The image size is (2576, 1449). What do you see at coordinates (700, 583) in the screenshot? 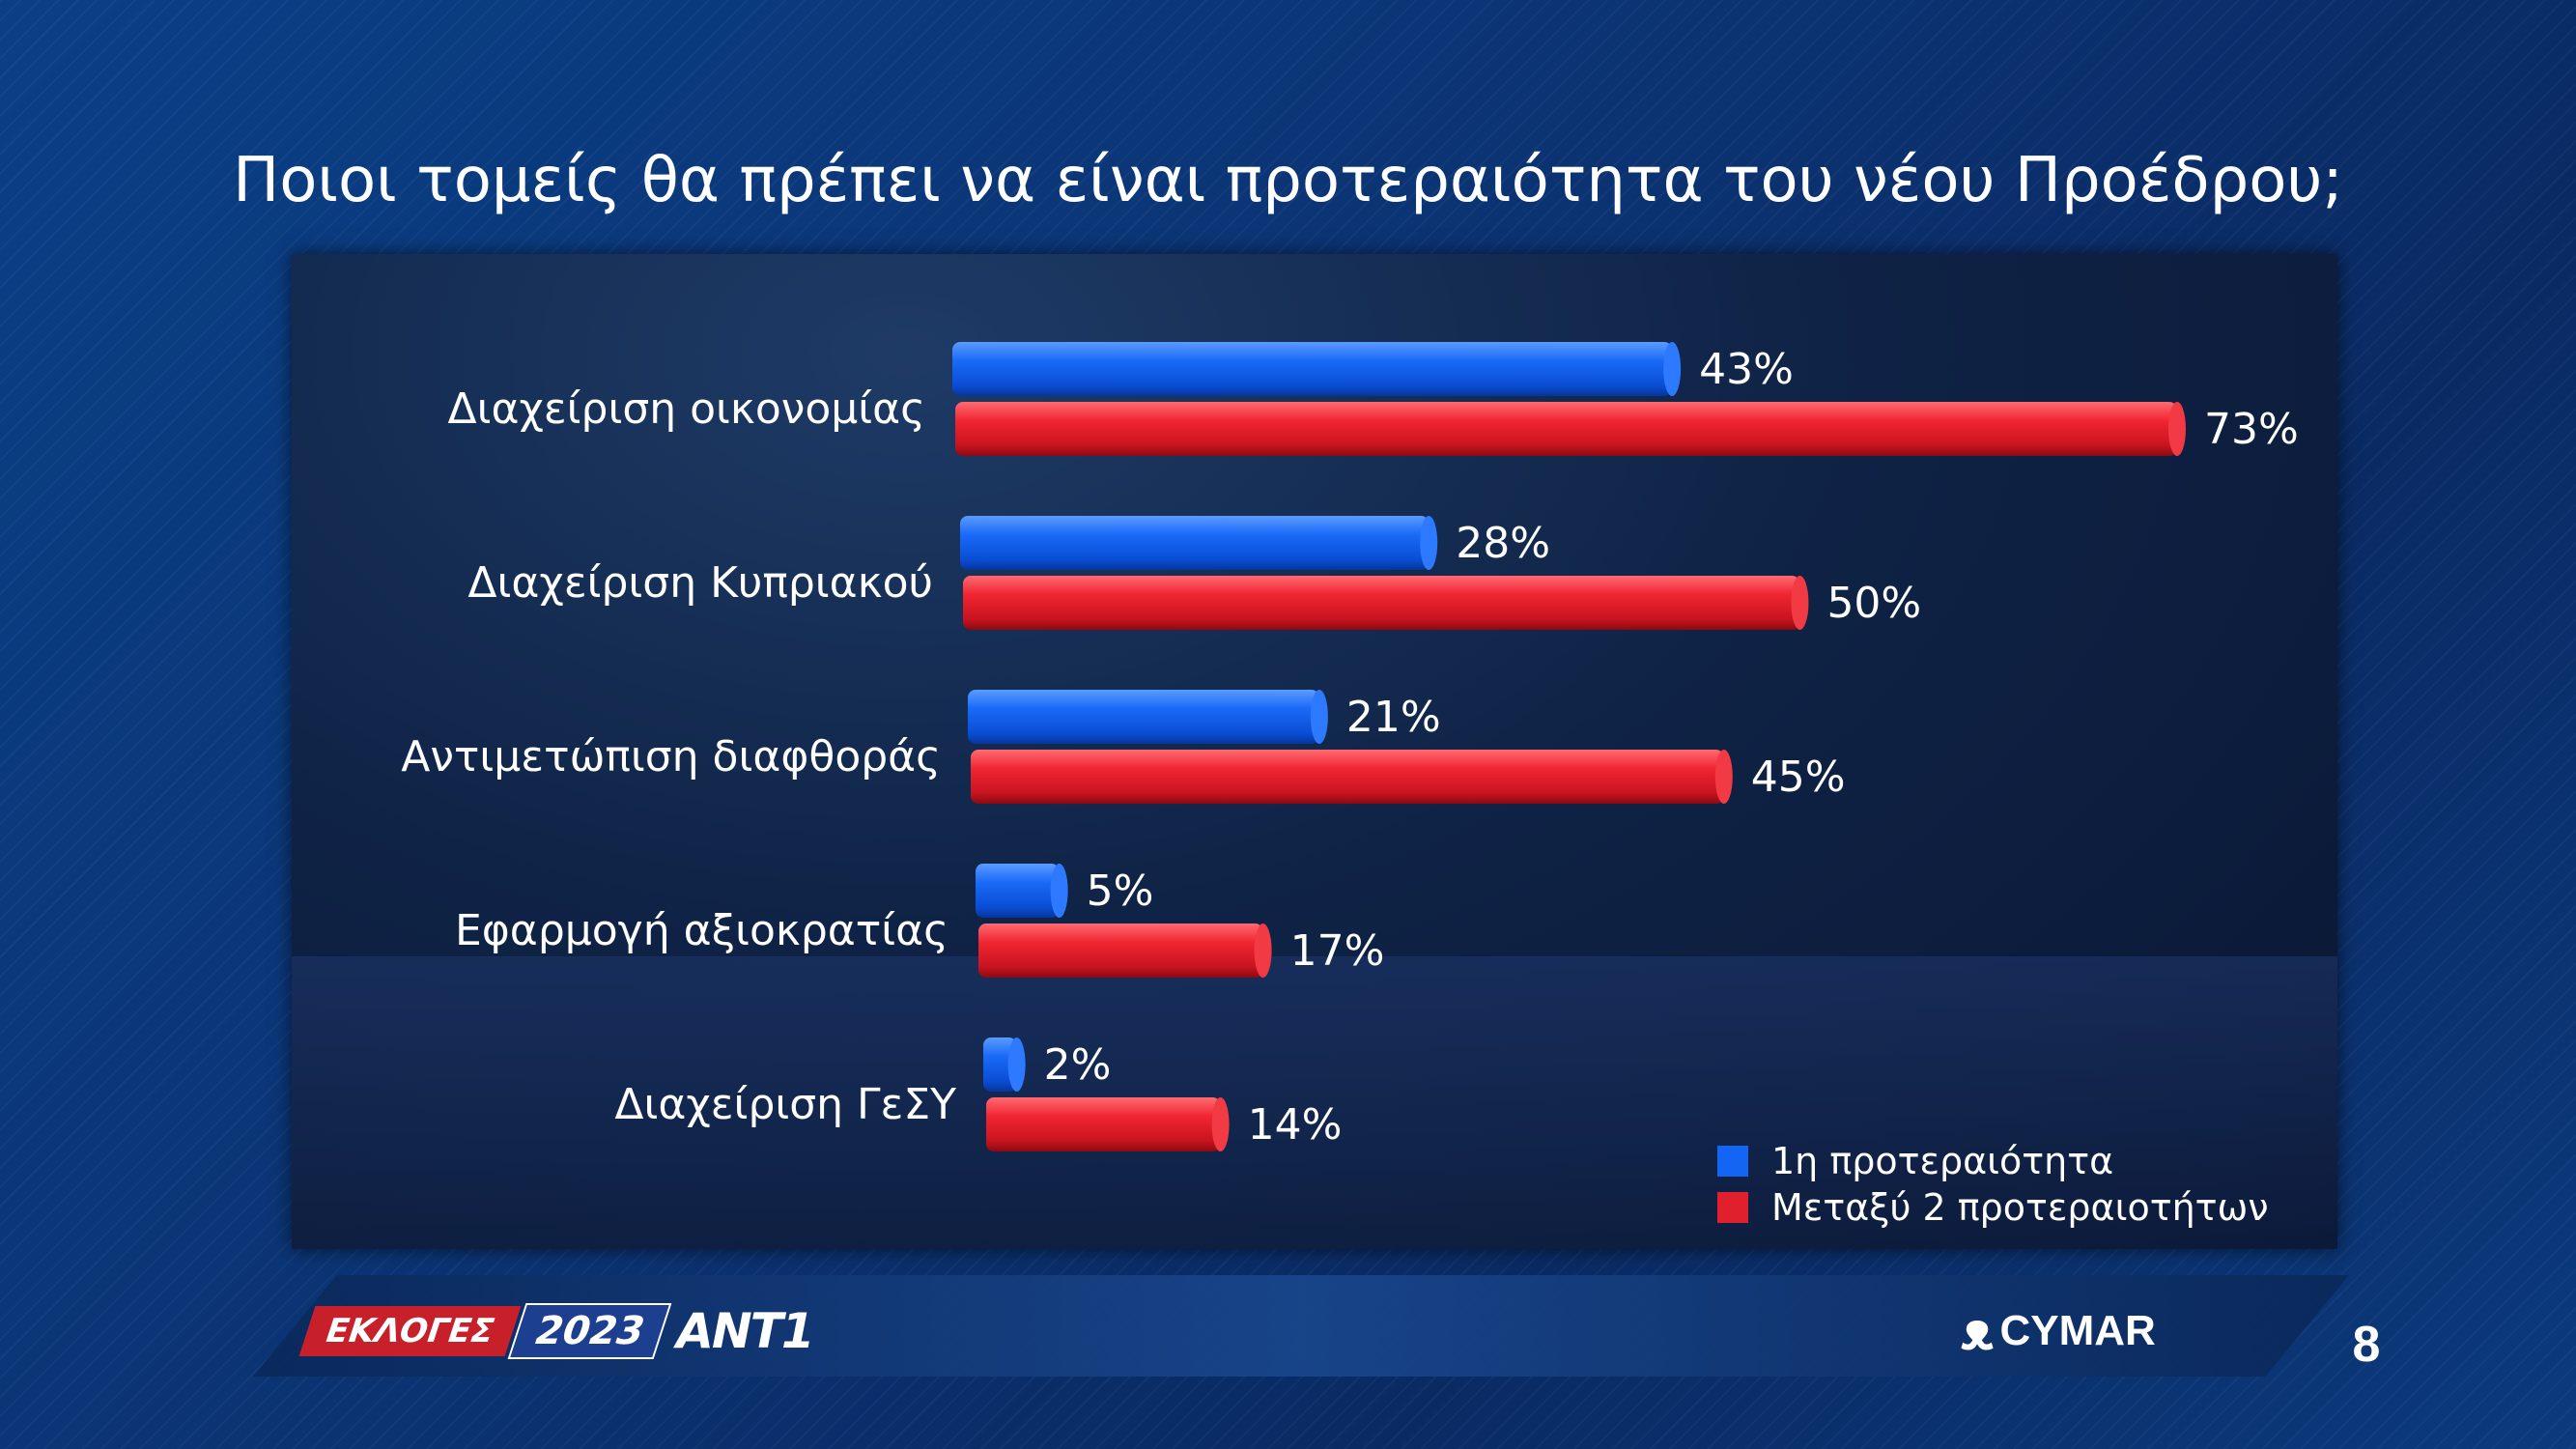
I see `category-label: Διαχείριση Κυπριακού` at bounding box center [700, 583].